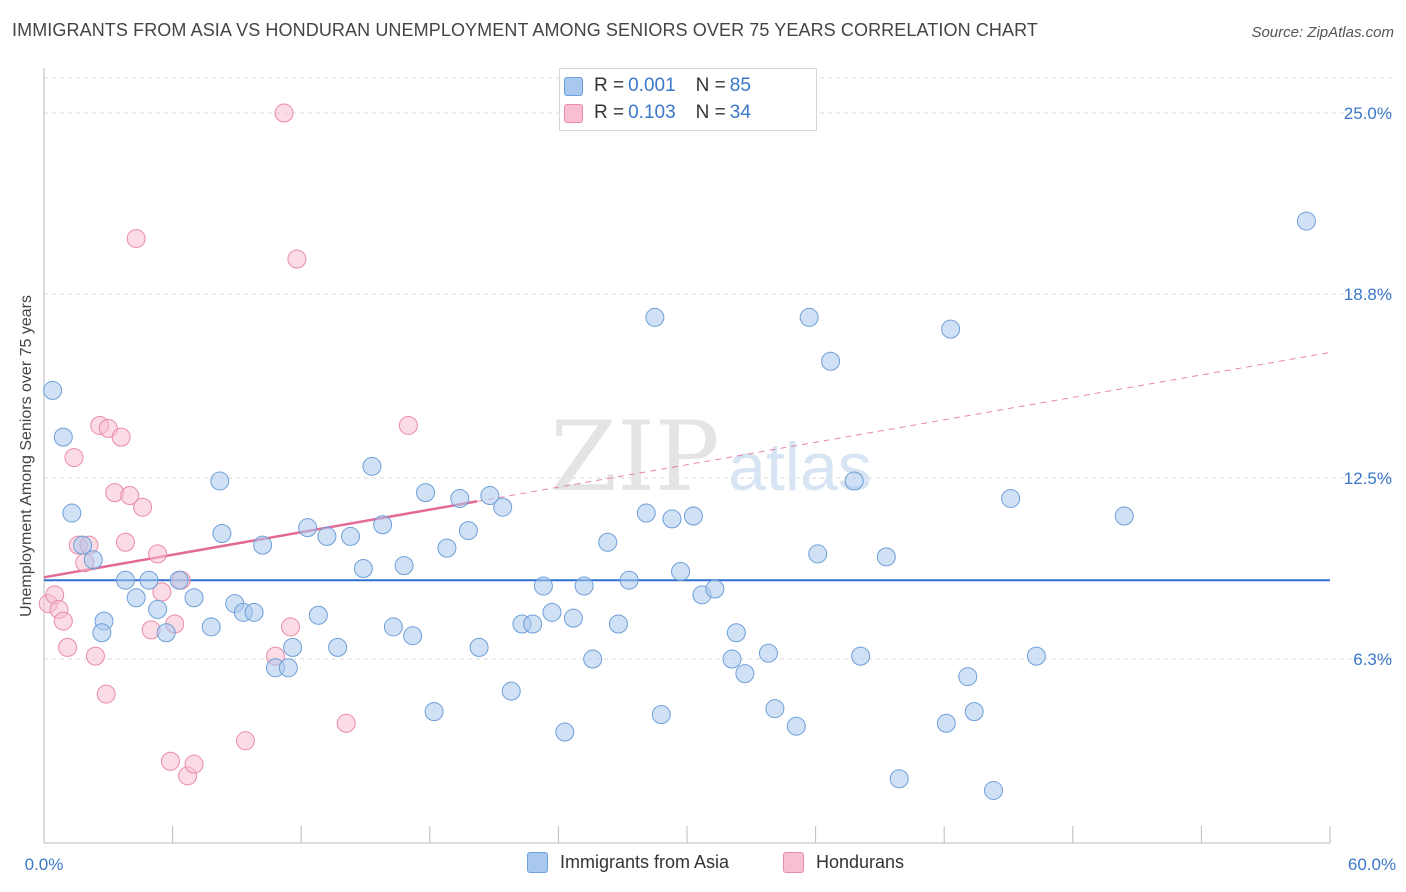 The width and height of the screenshot is (1406, 892). Describe the element at coordinates (903, 426) in the screenshot. I see `honduran-trend-extension` at that location.